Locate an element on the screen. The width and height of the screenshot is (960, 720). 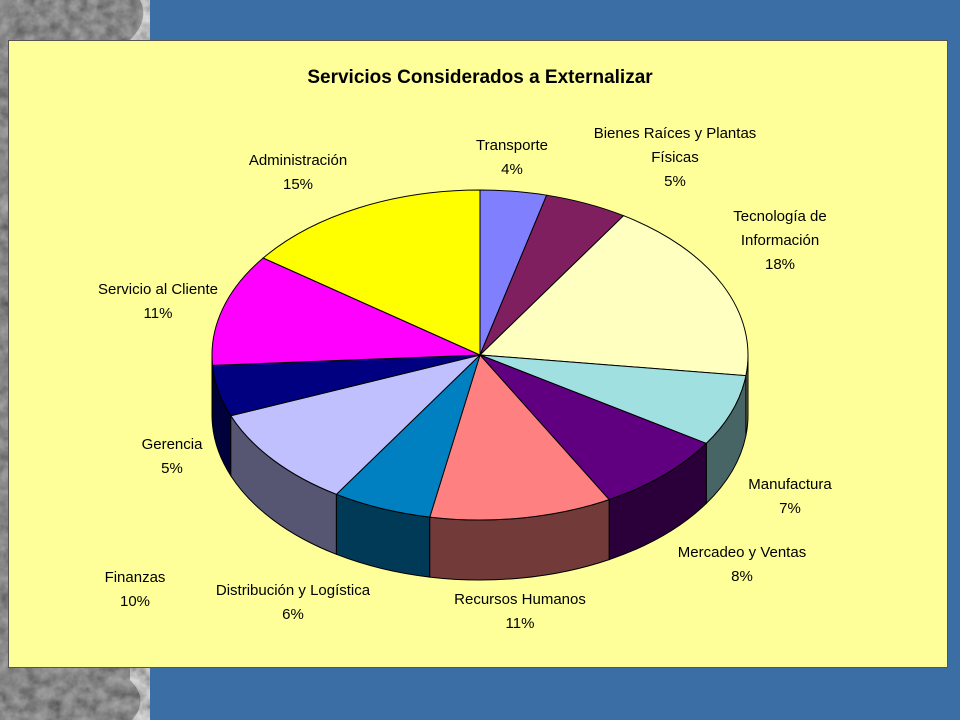
value-label: 6% is located at coordinates (293, 614).